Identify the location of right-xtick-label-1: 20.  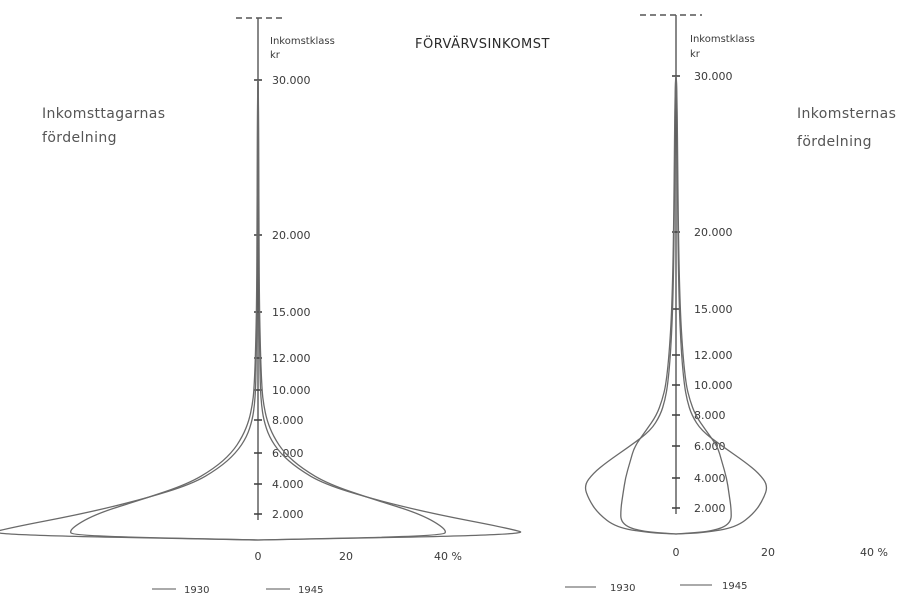
(768, 552).